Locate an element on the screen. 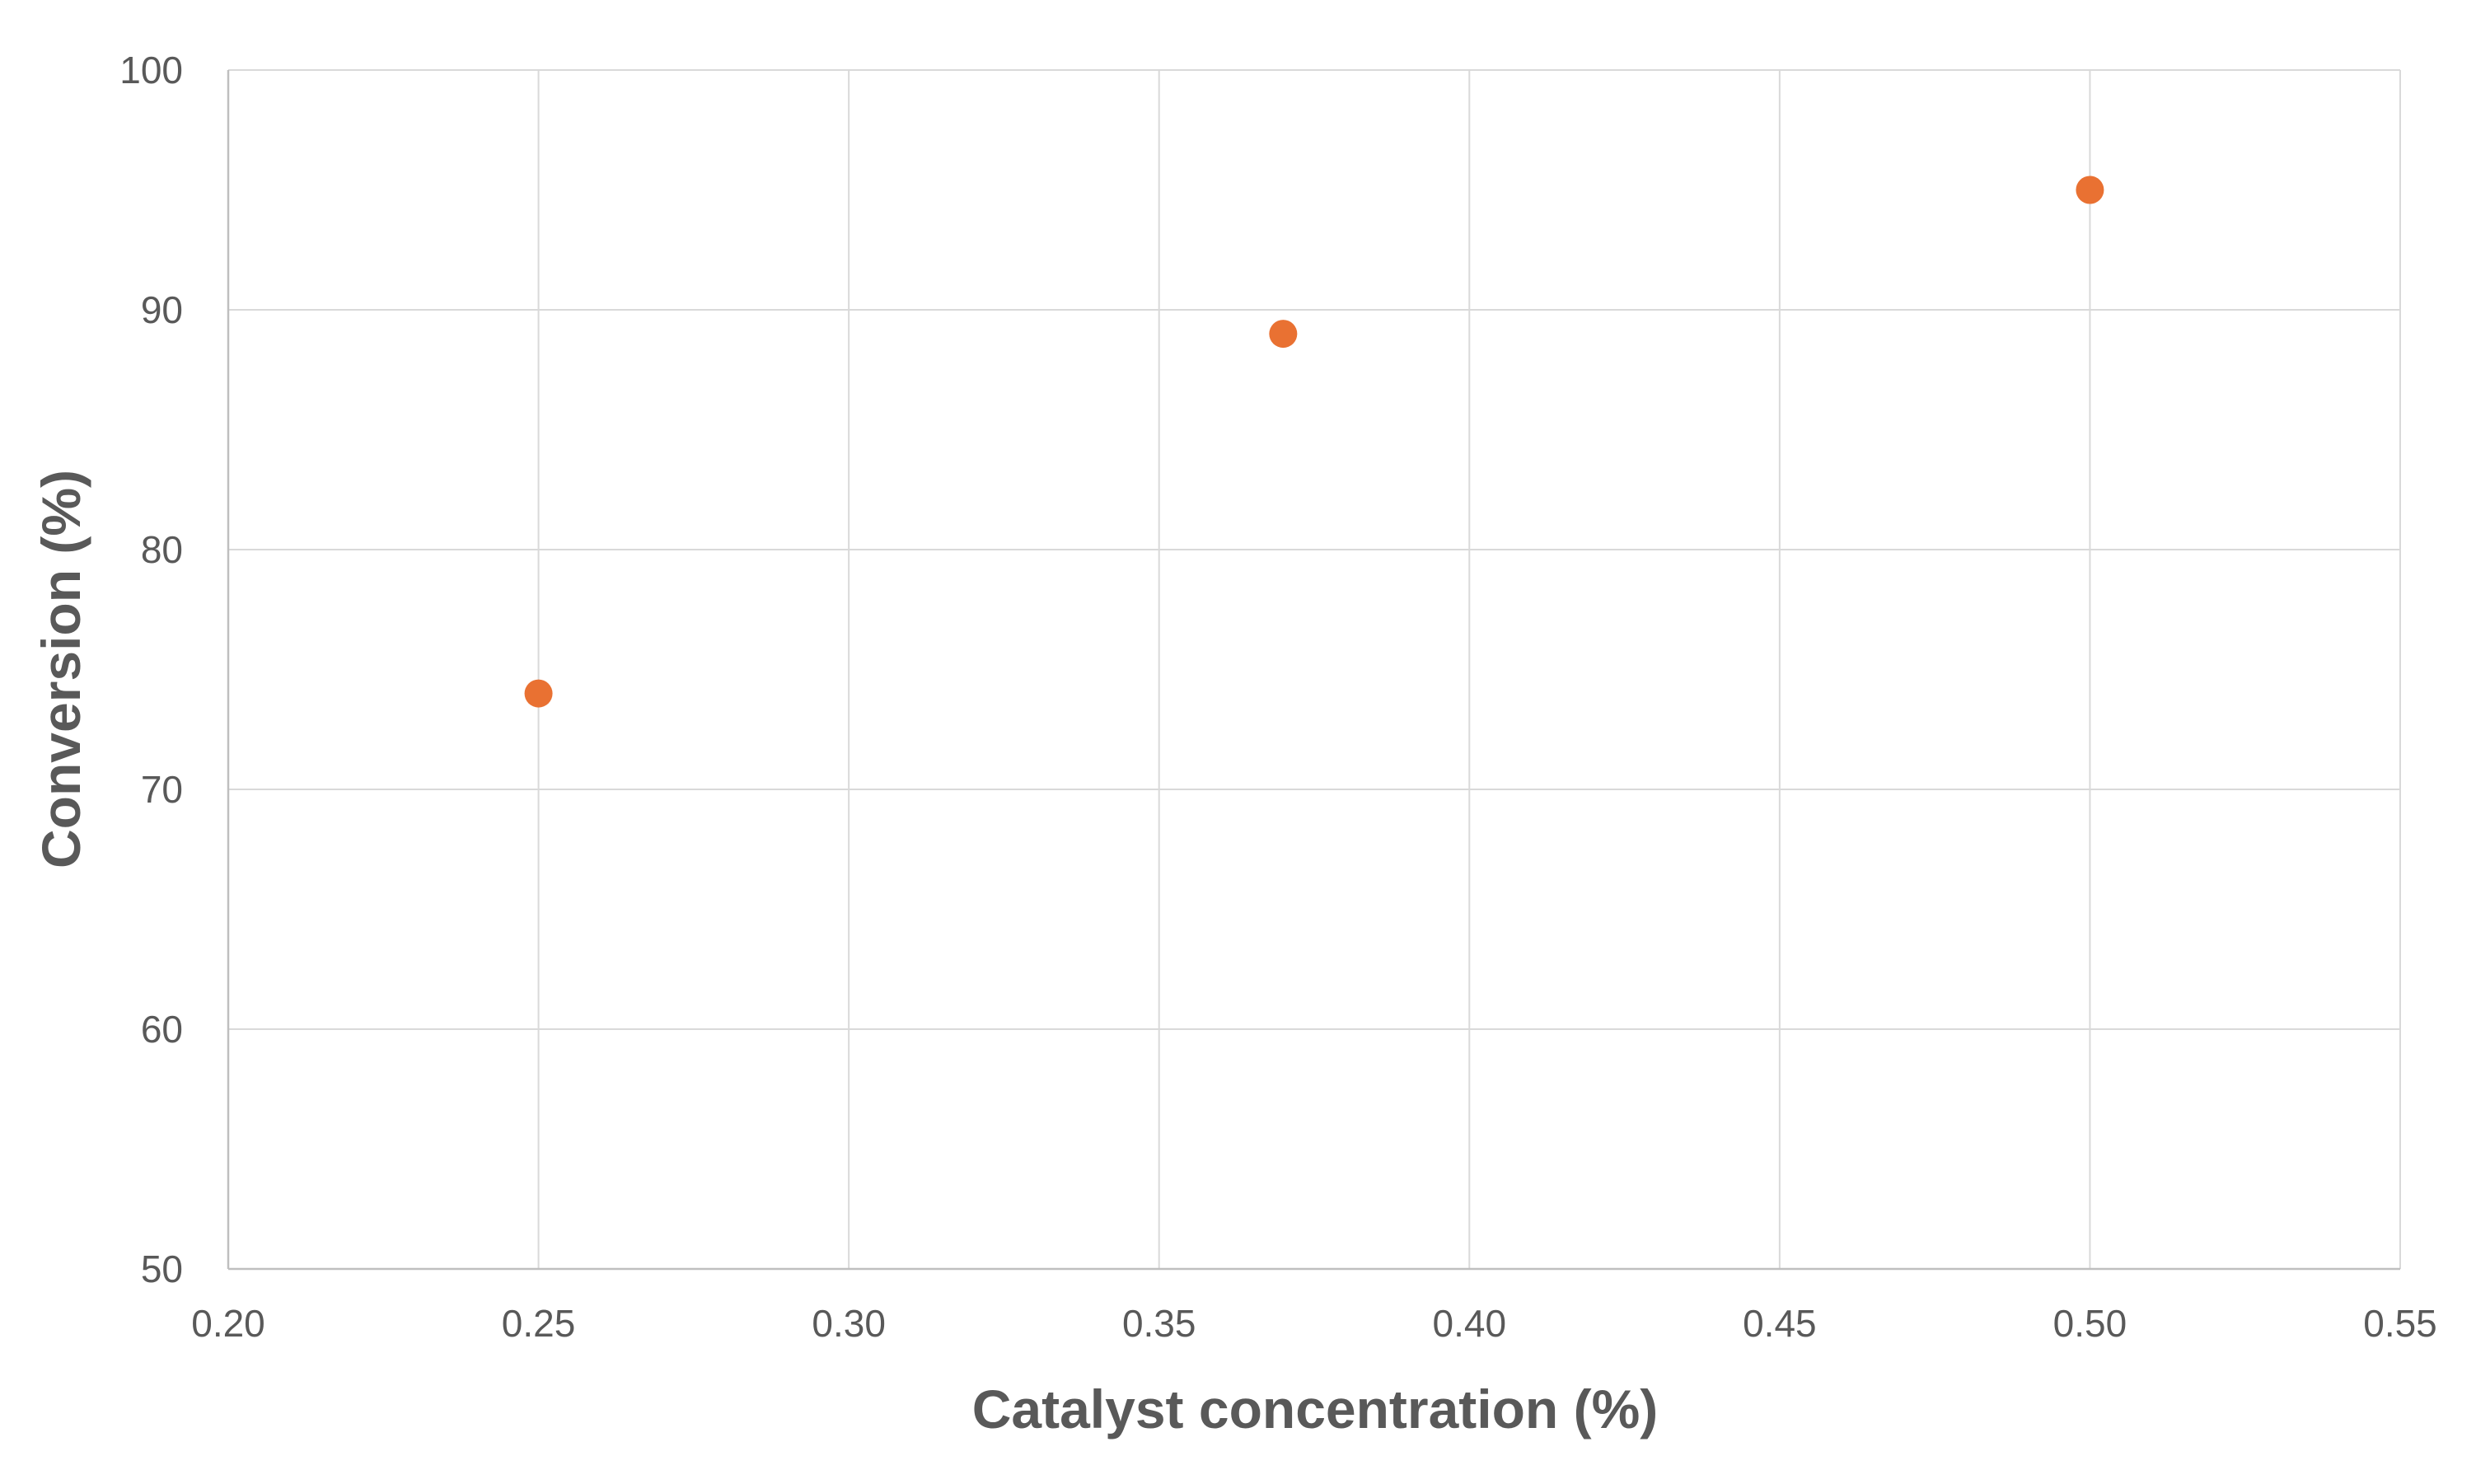  y-tick-label: 70 is located at coordinates (162, 790).